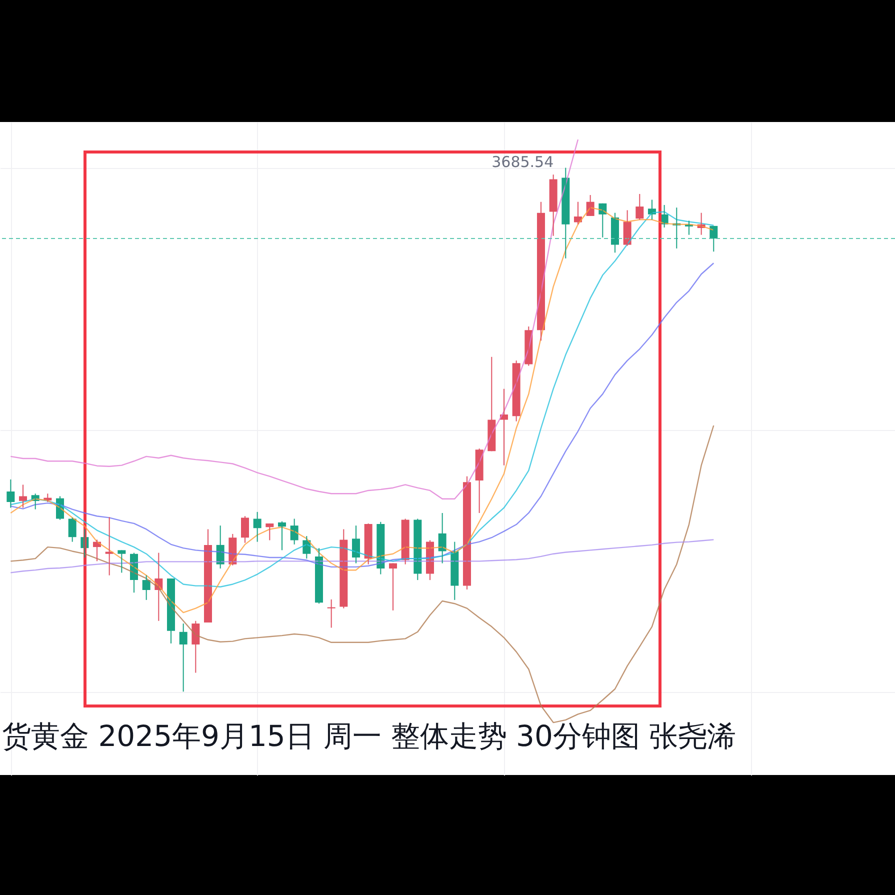  I want to click on text: 货黄金 2025年9月15日 周一 整体走势 30分钟图 张尧浠, so click(369, 736).